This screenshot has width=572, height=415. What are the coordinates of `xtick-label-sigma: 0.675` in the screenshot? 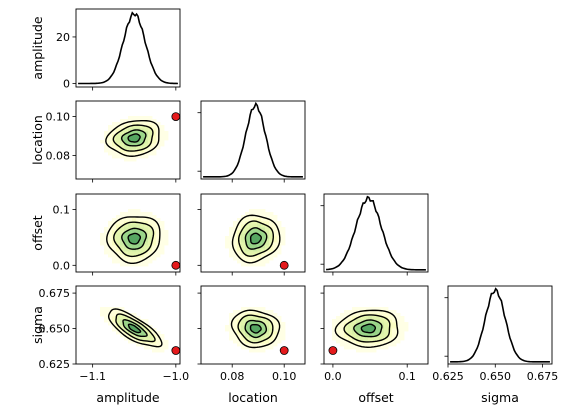 It's located at (543, 376).